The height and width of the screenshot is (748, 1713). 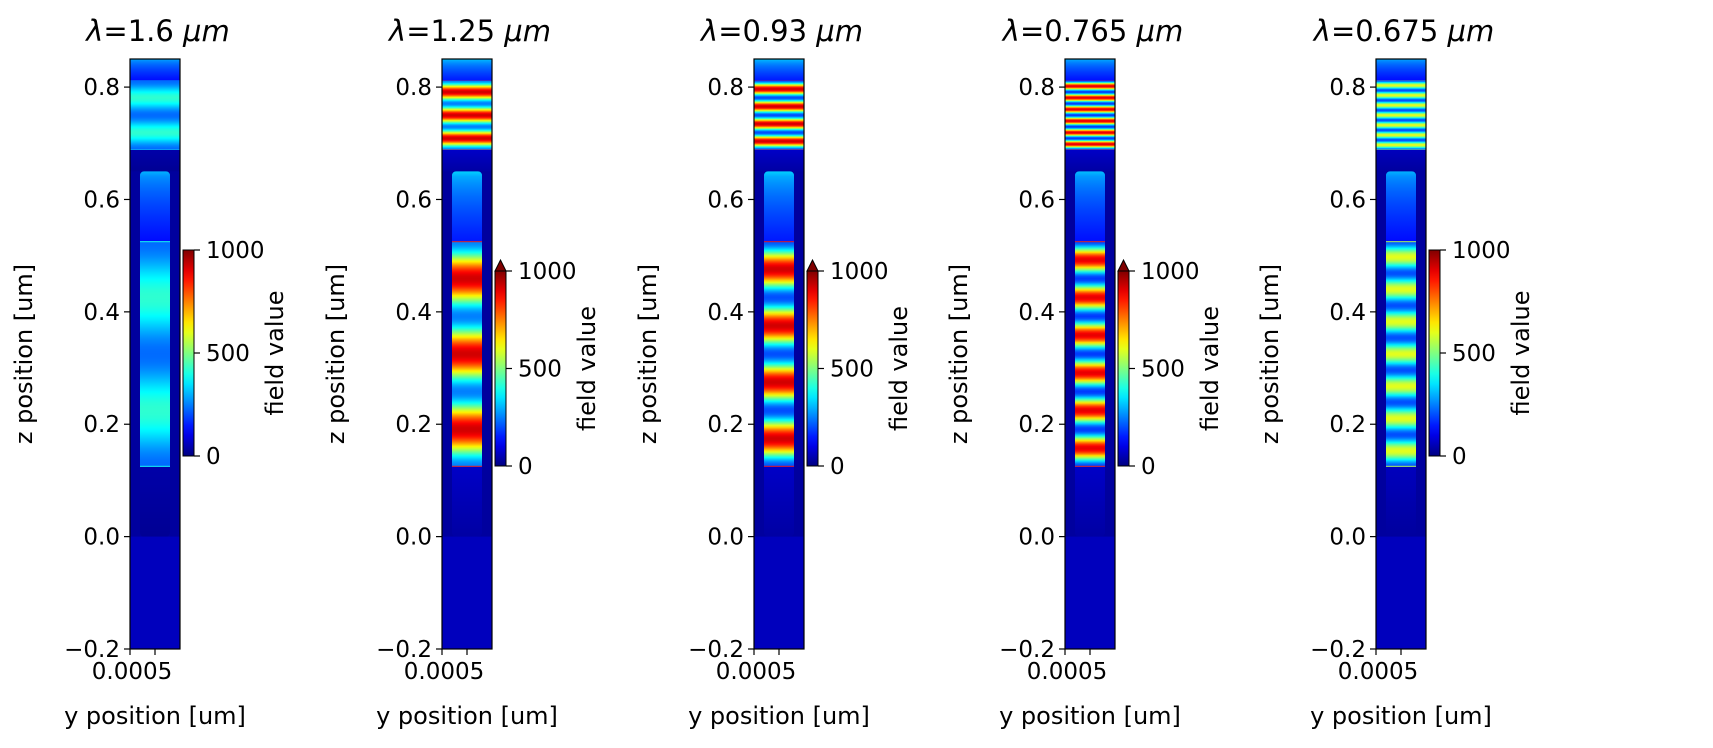 I want to click on subplot-title: λ=0.93 μm, so click(x=781, y=31).